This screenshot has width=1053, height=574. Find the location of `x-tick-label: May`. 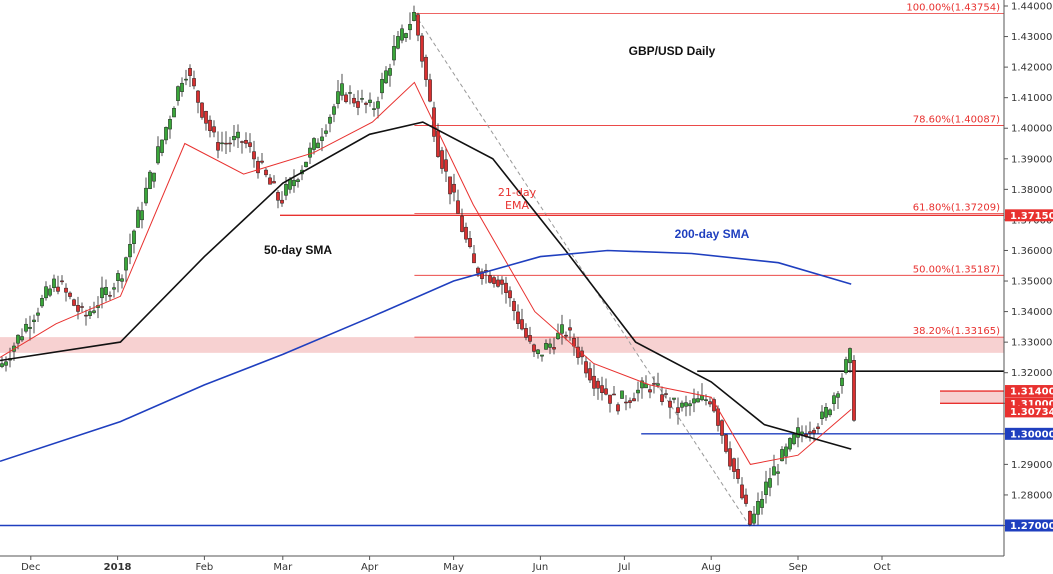

x-tick-label: May is located at coordinates (453, 567).